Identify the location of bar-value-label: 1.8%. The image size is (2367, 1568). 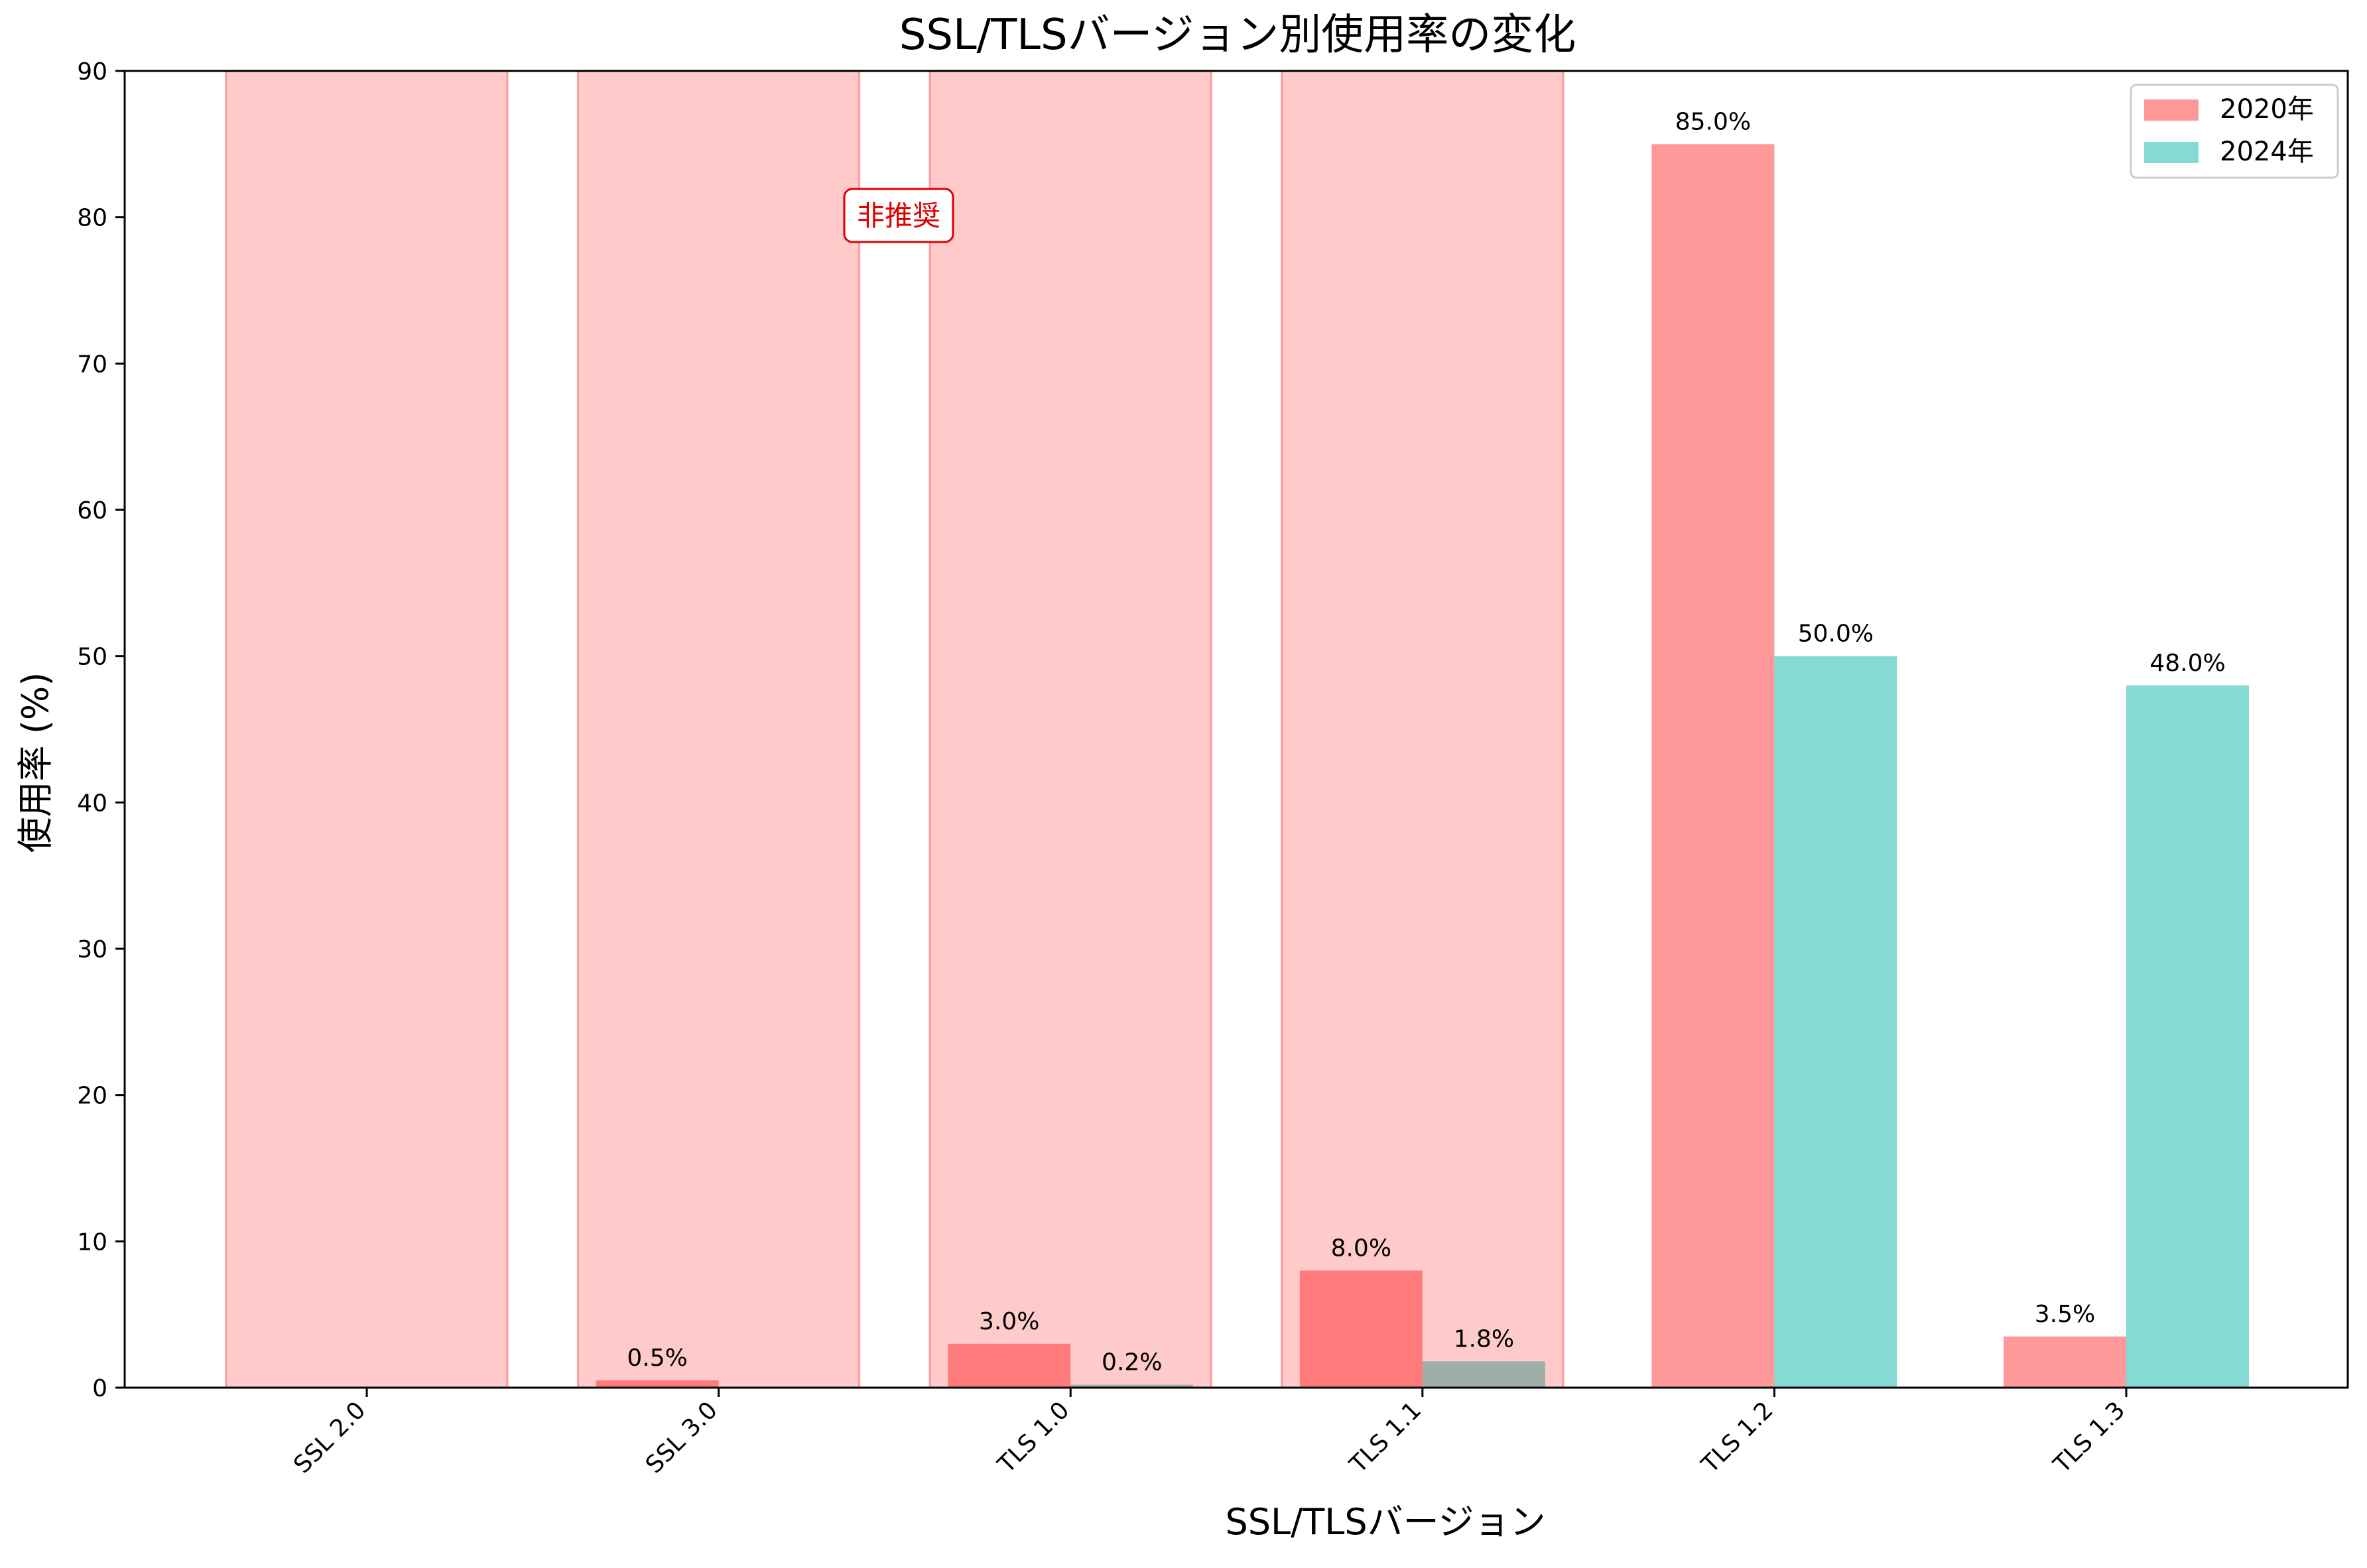
(1484, 1339).